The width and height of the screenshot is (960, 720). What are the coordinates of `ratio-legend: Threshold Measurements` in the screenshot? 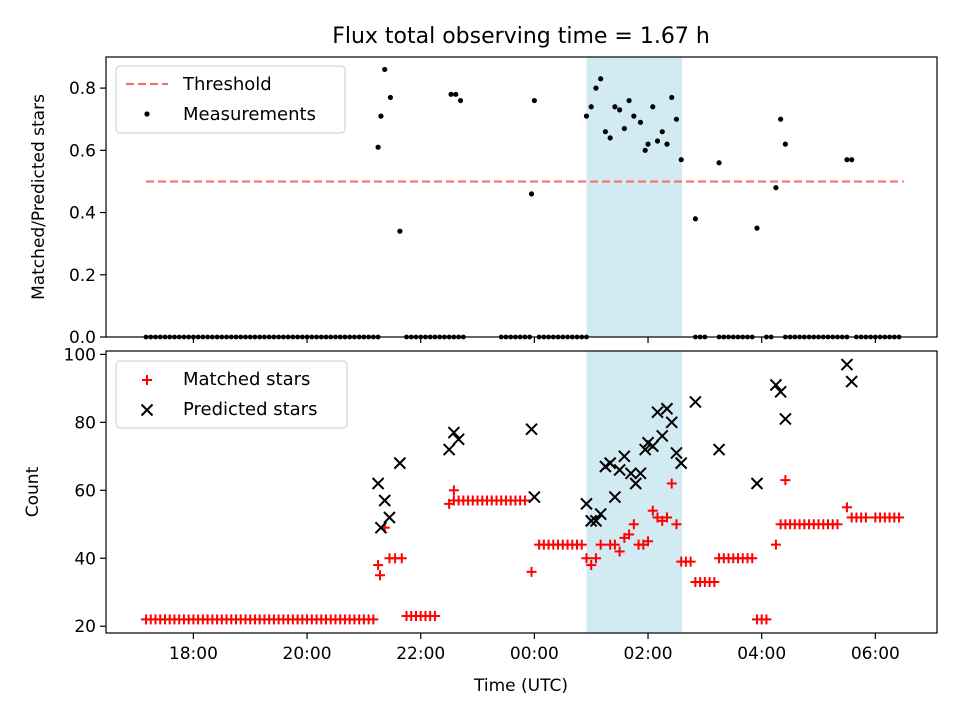 It's located at (230, 99).